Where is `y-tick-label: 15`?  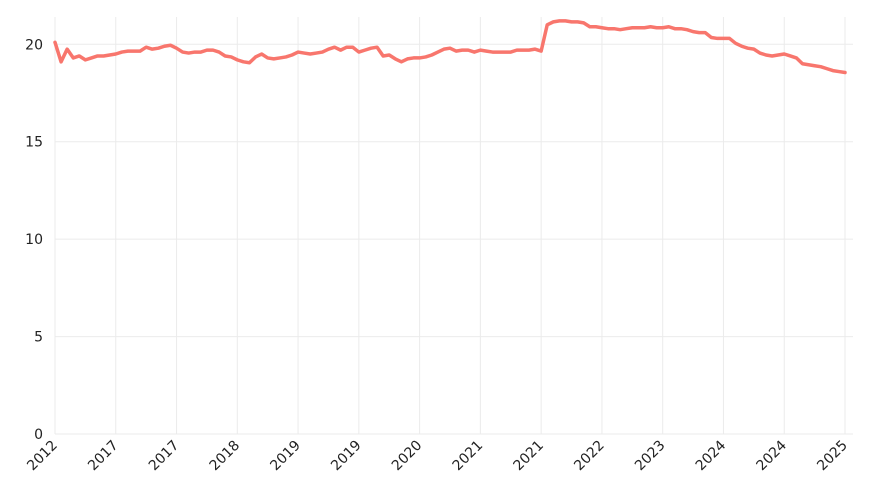 y-tick-label: 15 is located at coordinates (34, 143).